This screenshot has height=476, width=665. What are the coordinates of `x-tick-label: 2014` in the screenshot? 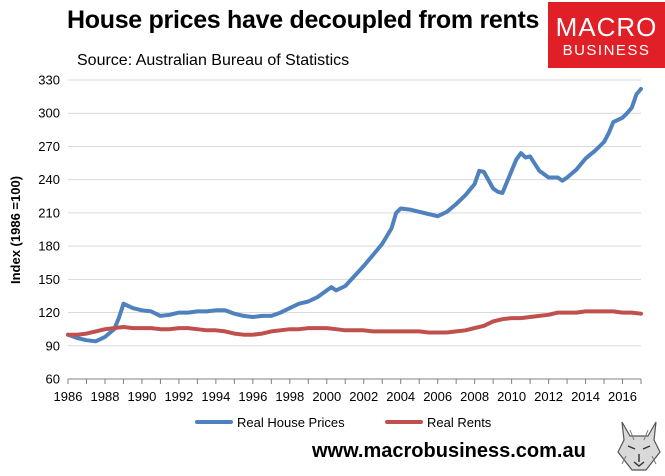 It's located at (585, 396).